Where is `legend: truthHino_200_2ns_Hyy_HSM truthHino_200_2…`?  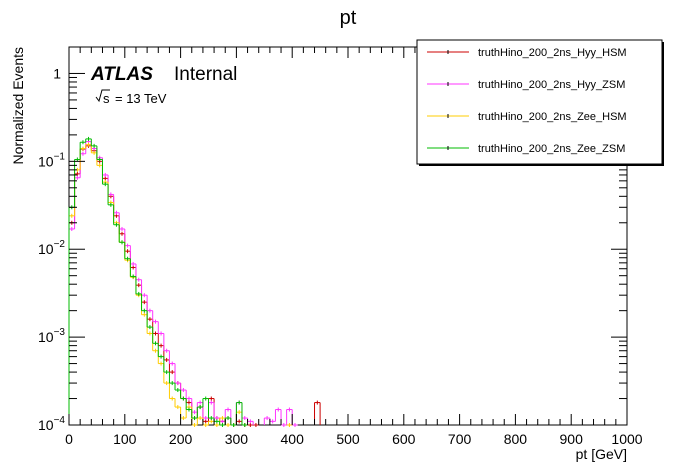 legend: truthHino_200_2ns_Hyy_HSM truthHino_200_2… is located at coordinates (540, 102).